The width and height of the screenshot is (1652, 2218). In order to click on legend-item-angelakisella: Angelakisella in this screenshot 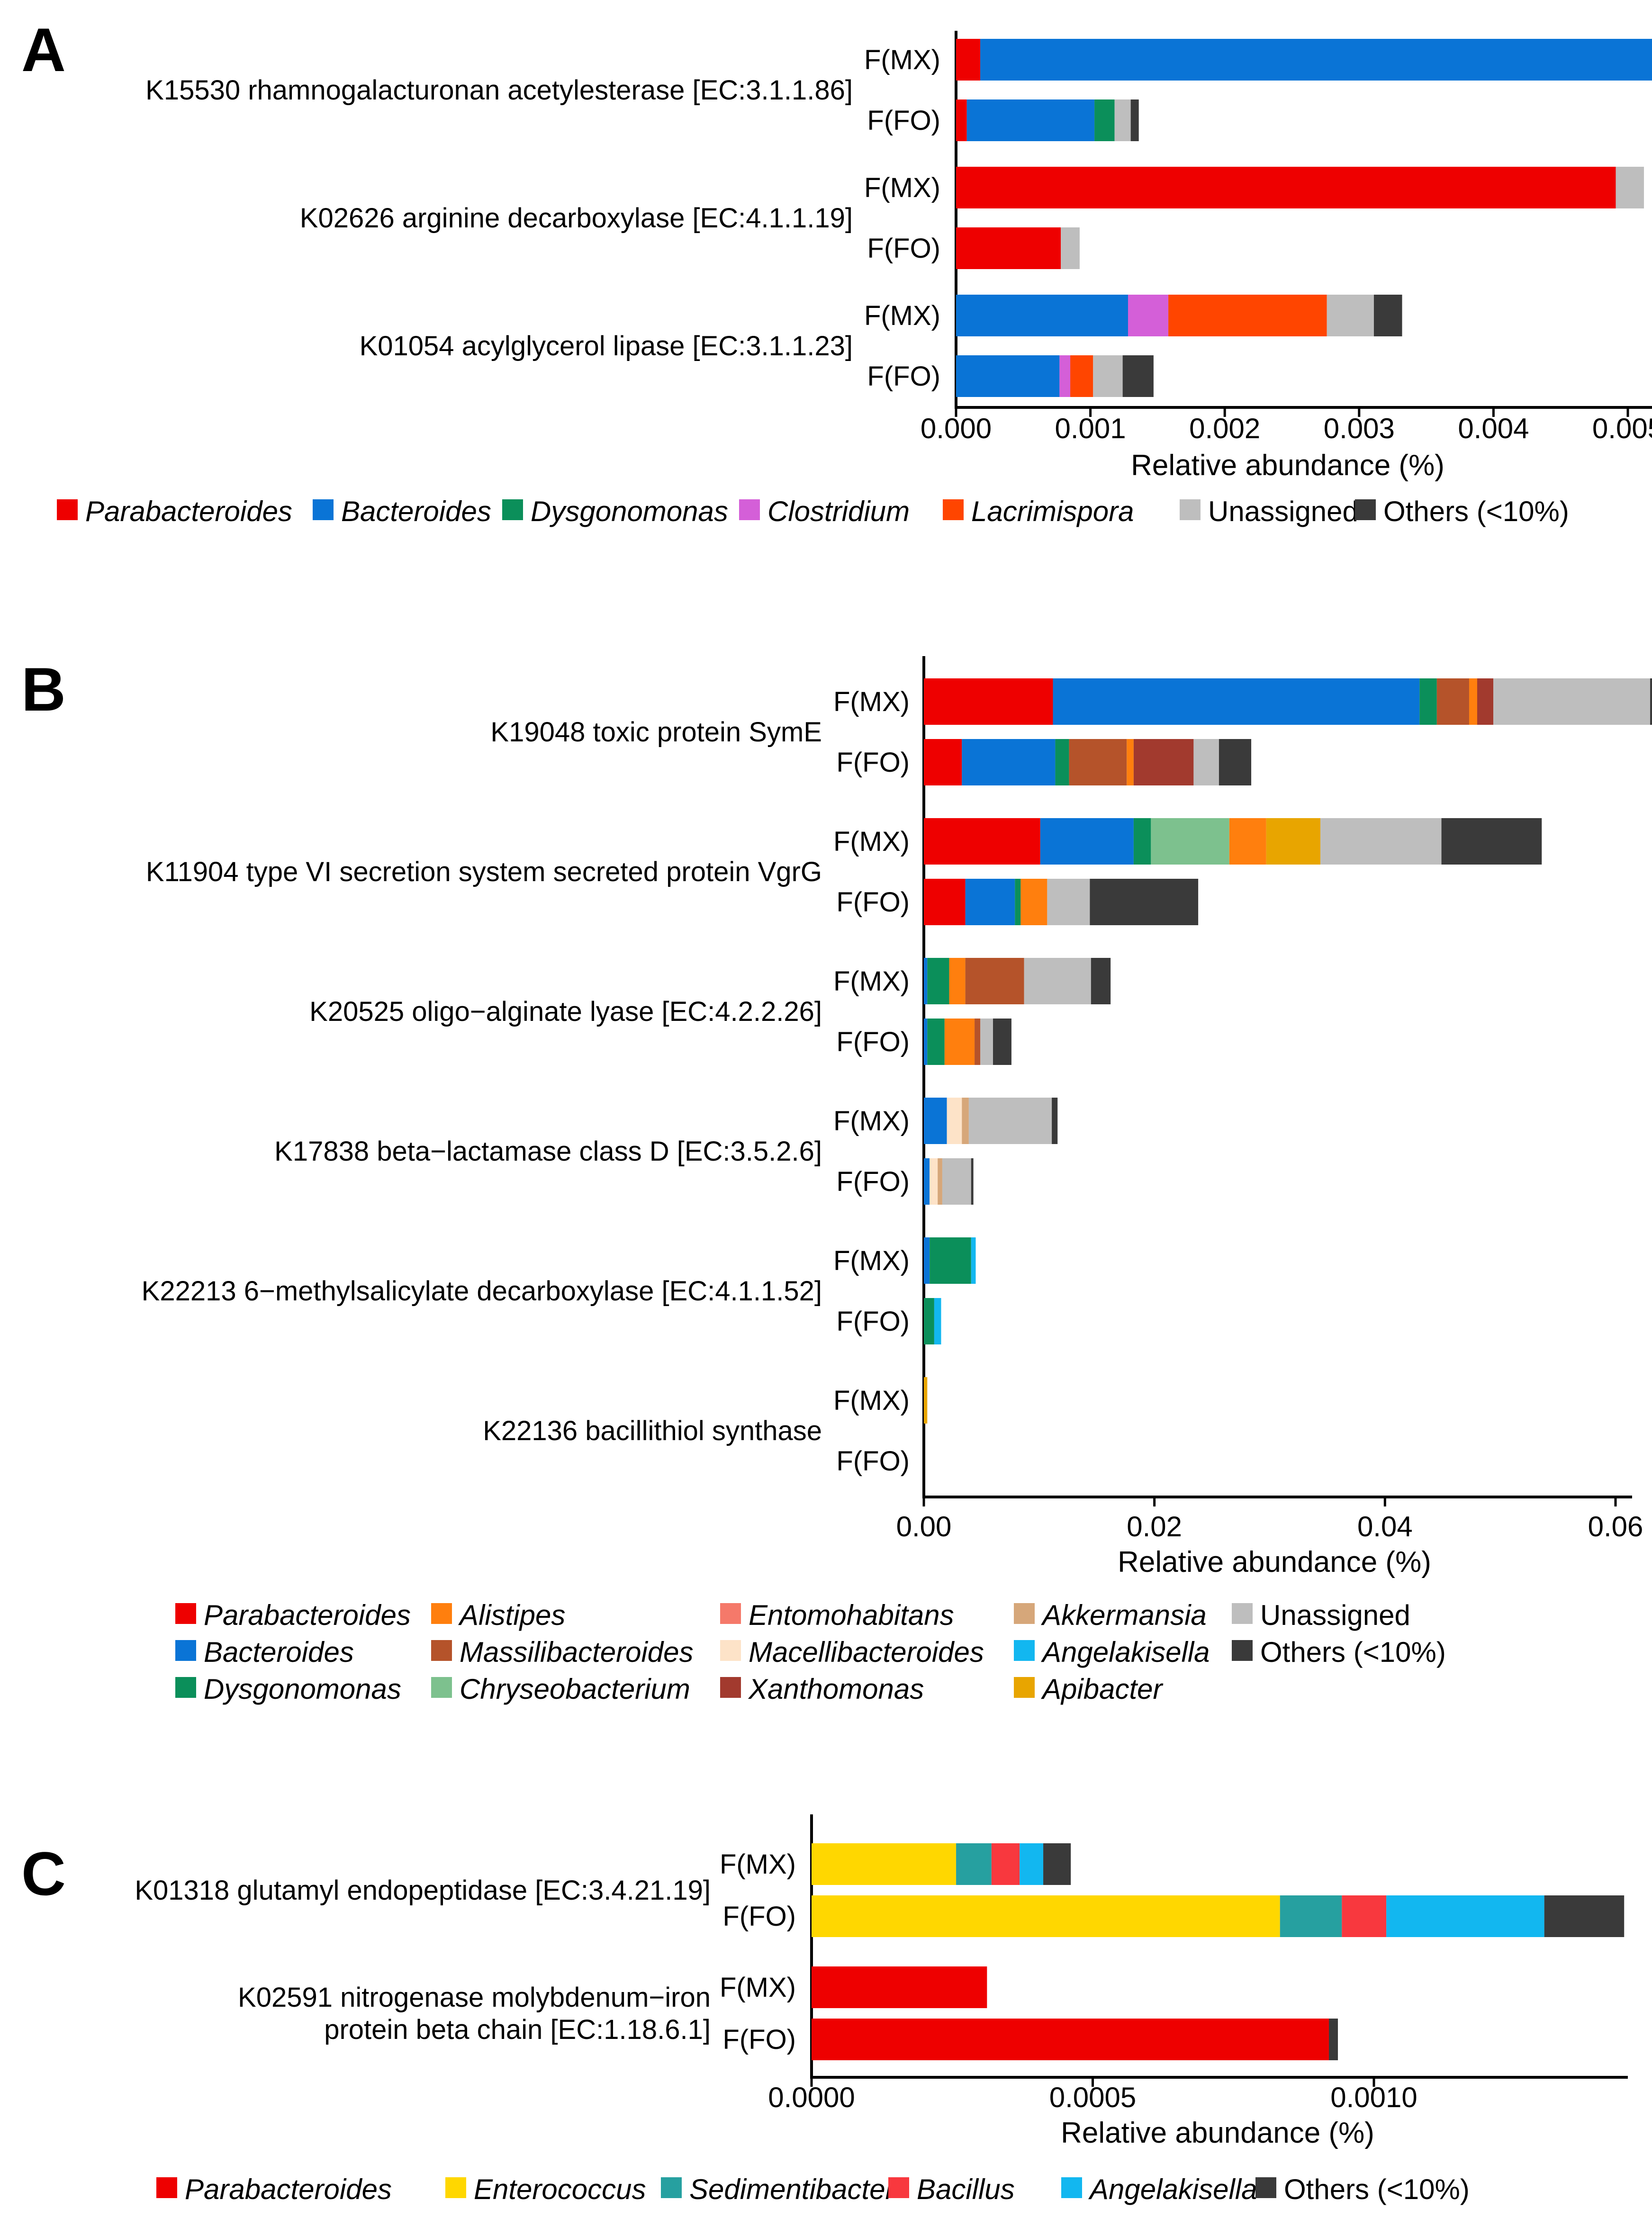, I will do `click(1159, 2189)`.